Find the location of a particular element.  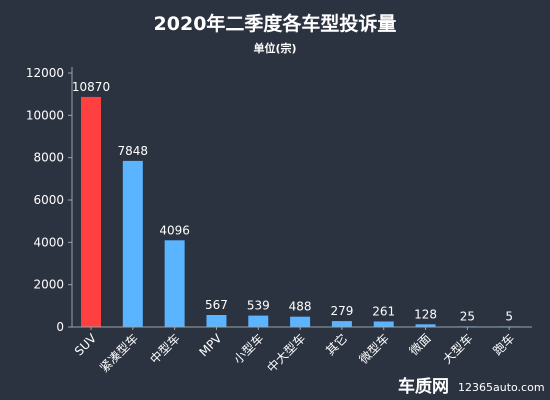

x-tick-label-7: 其它 is located at coordinates (336, 345).